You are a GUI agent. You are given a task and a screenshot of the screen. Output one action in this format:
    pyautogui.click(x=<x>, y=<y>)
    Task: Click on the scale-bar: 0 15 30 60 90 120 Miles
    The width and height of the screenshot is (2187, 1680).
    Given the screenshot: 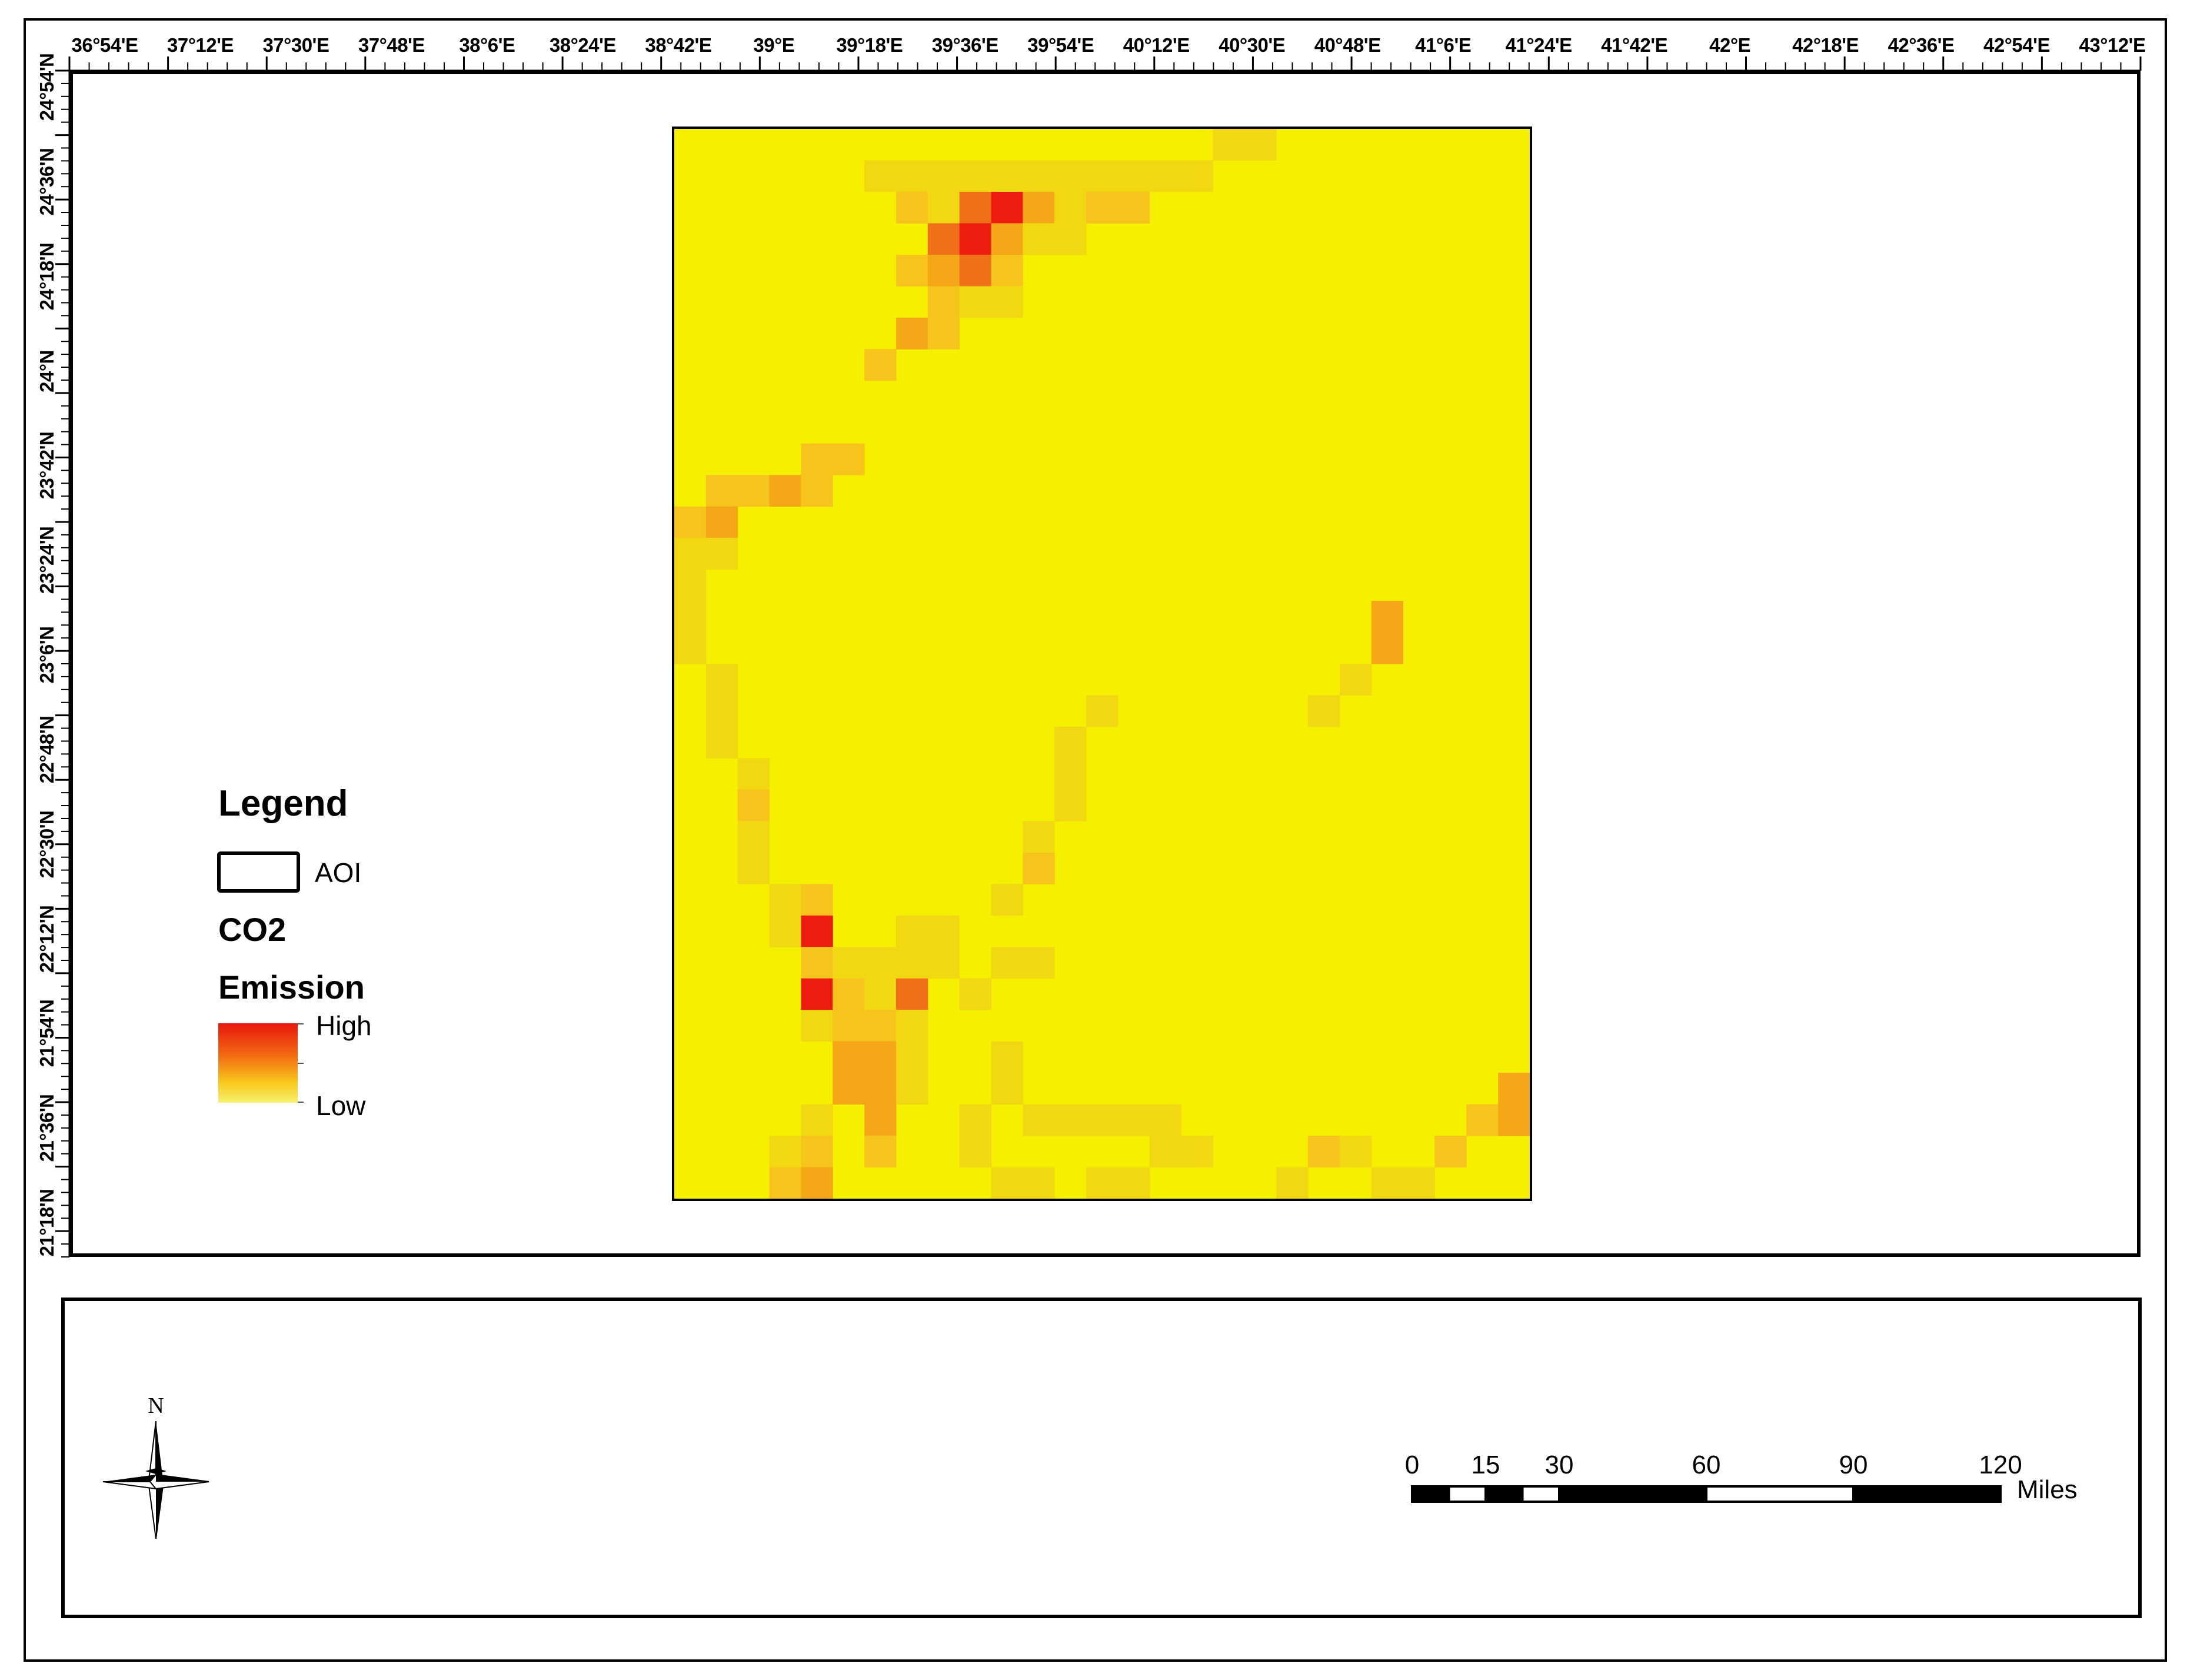 What is the action you would take?
    pyautogui.click(x=1747, y=1483)
    